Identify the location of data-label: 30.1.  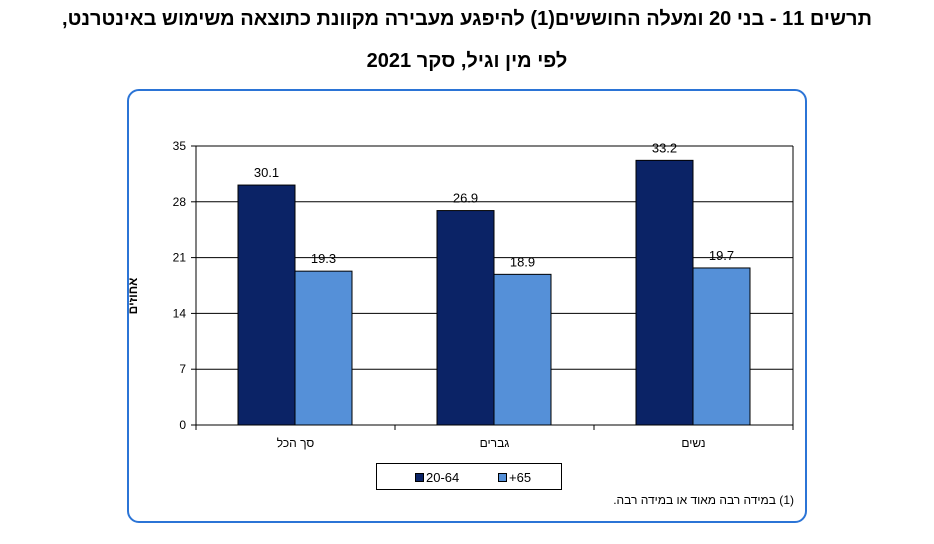
(266, 172).